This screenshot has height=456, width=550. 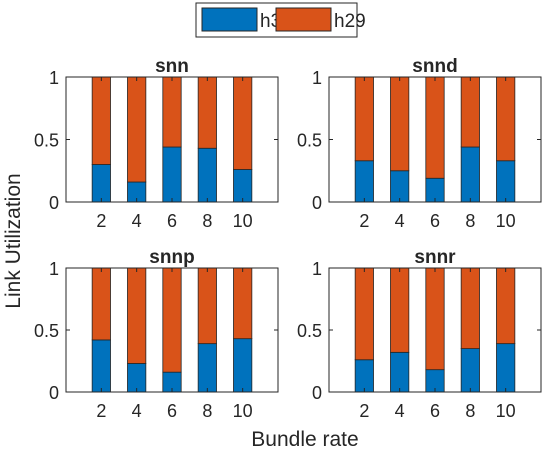 I want to click on legend-label-h29: h29, so click(x=350, y=21).